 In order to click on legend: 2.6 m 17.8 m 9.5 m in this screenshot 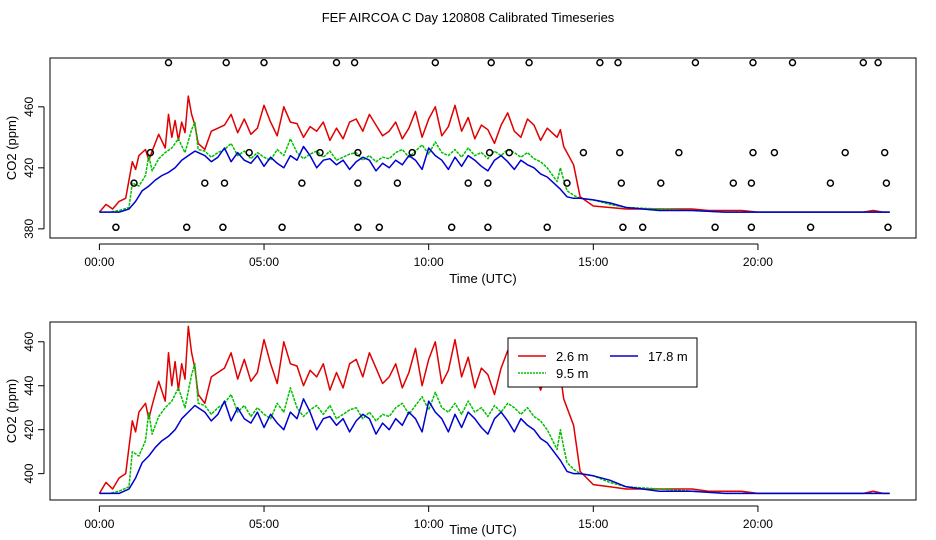, I will do `click(602, 362)`.